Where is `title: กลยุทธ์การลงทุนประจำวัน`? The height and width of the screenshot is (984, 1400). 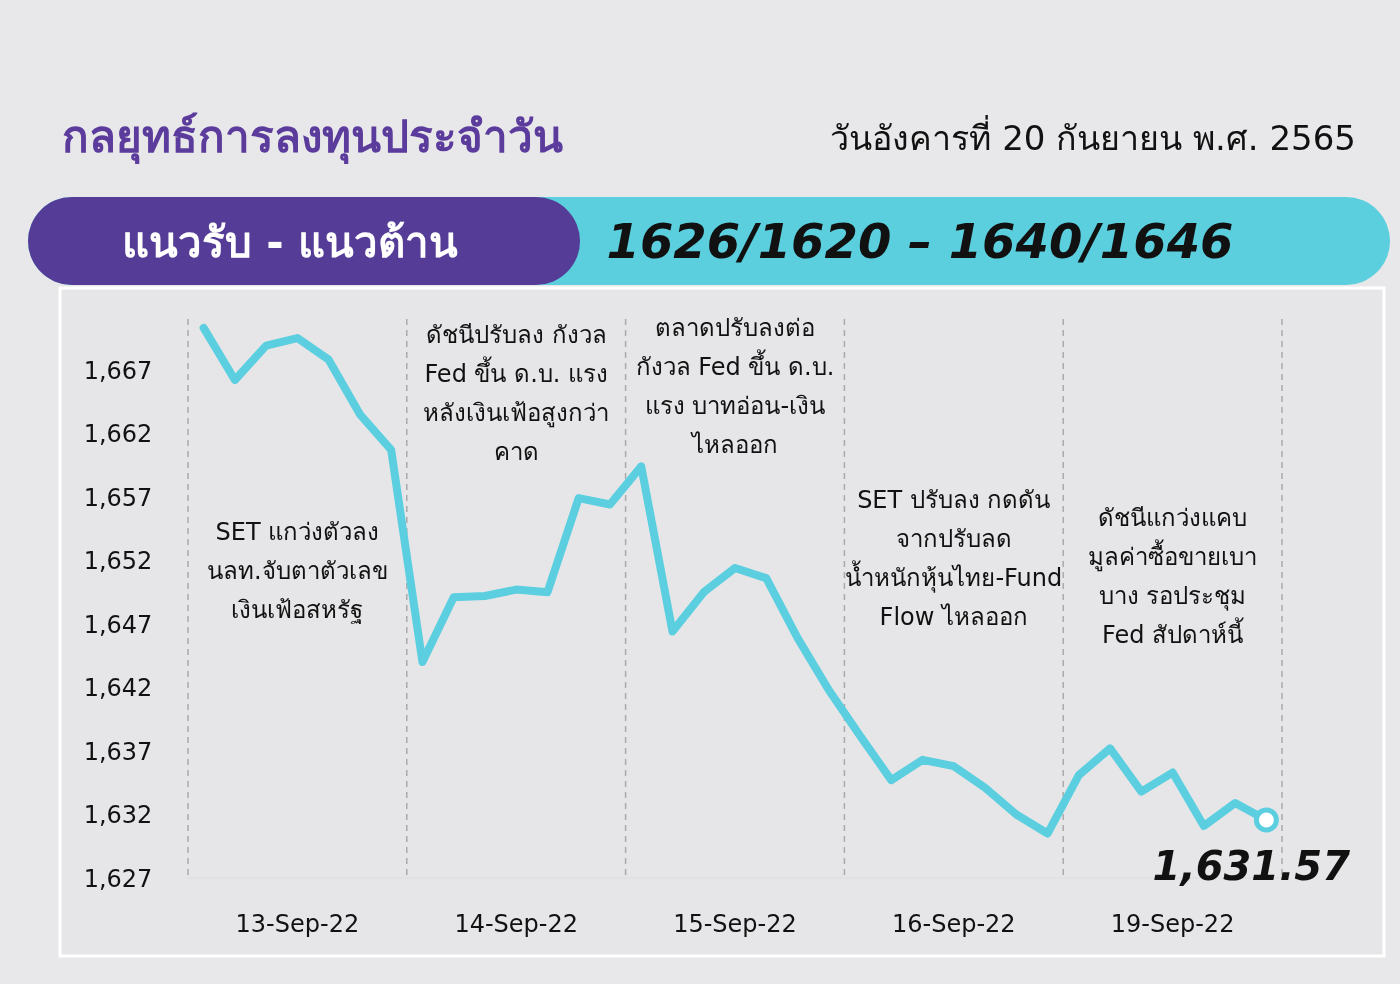 title: กลยุทธ์การลงทุนประจำวัน is located at coordinates (312, 136).